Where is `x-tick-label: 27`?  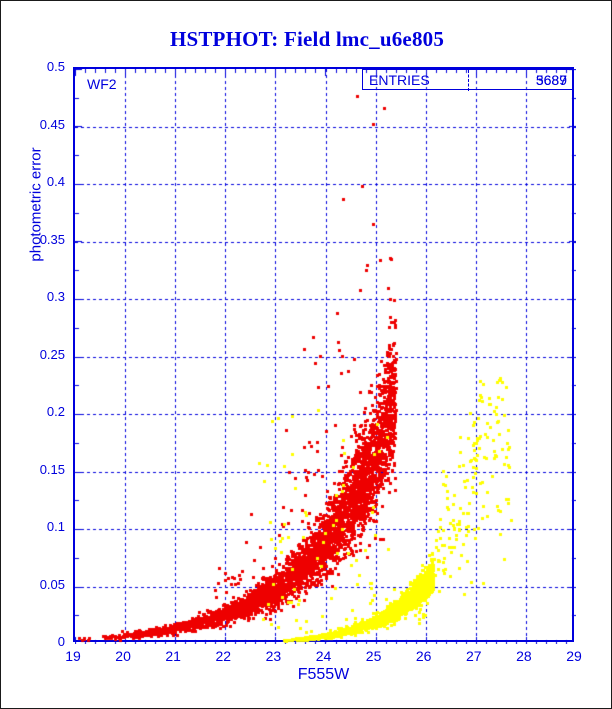
x-tick-label: 27 is located at coordinates (474, 656).